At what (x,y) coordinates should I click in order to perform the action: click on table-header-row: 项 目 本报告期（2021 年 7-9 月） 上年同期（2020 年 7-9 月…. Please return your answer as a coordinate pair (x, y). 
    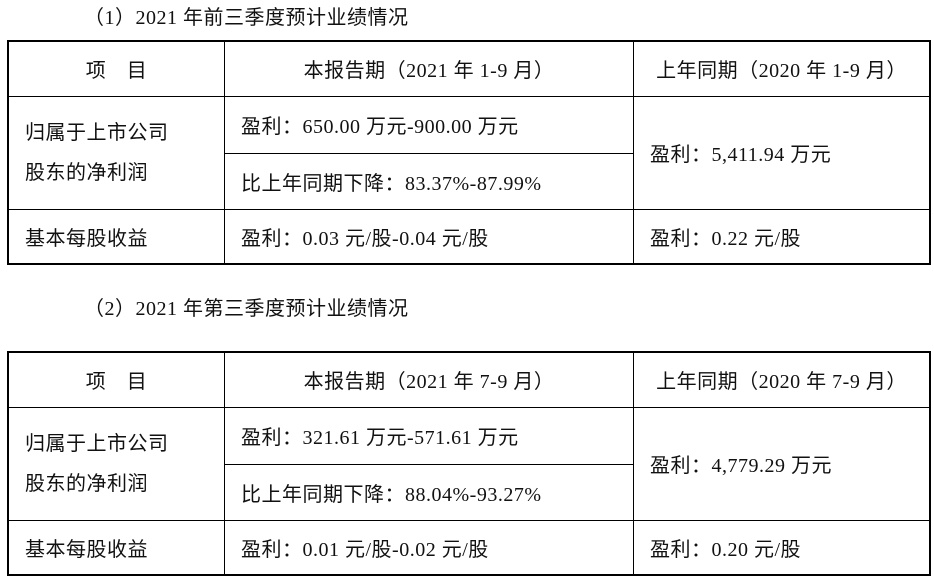
    Looking at the image, I should click on (469, 379).